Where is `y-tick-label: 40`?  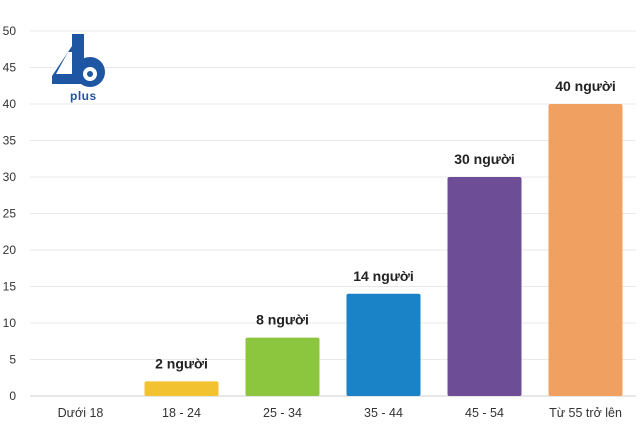 y-tick-label: 40 is located at coordinates (10, 104).